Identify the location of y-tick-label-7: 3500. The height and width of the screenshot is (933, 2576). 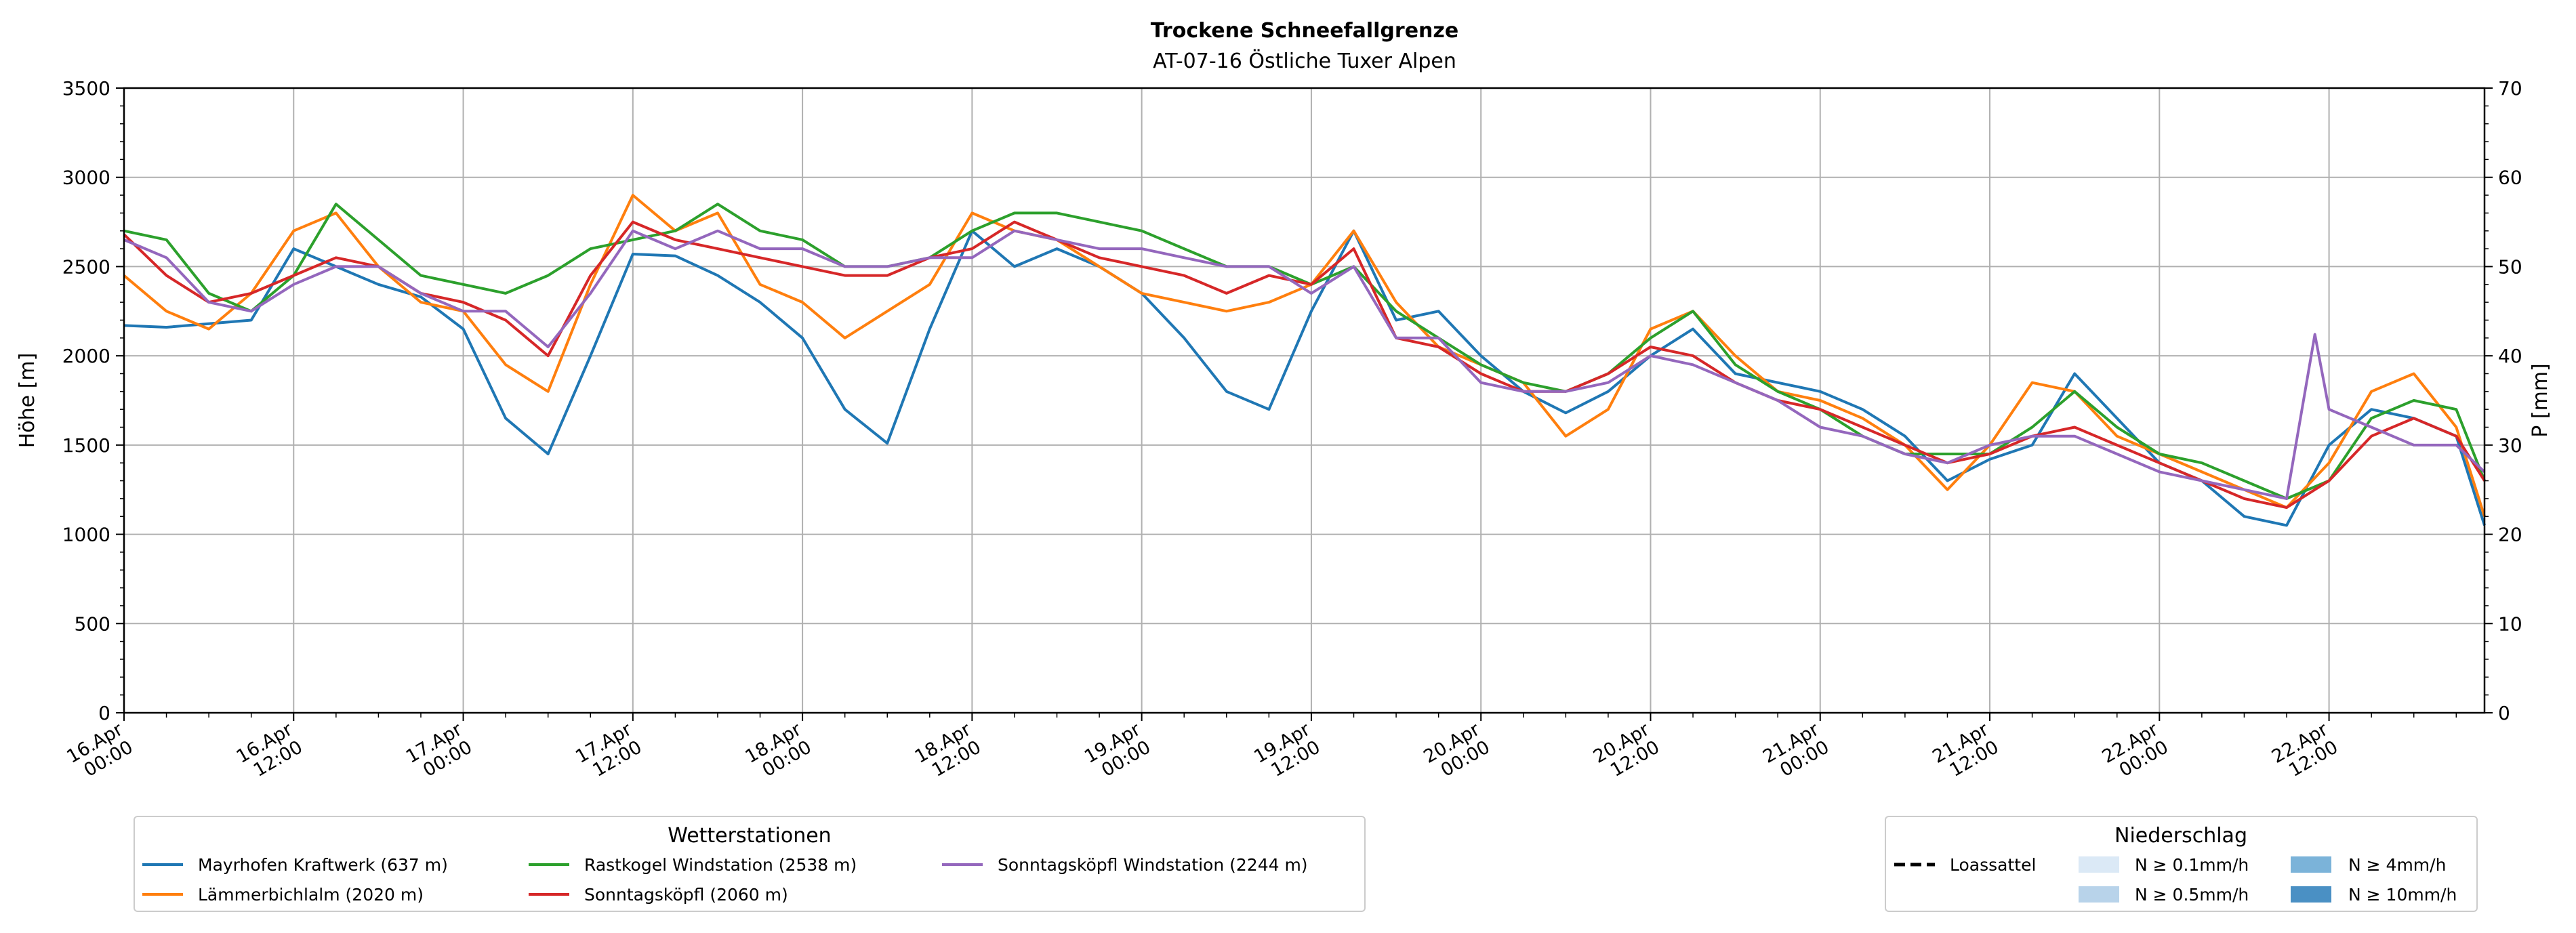
(86, 88).